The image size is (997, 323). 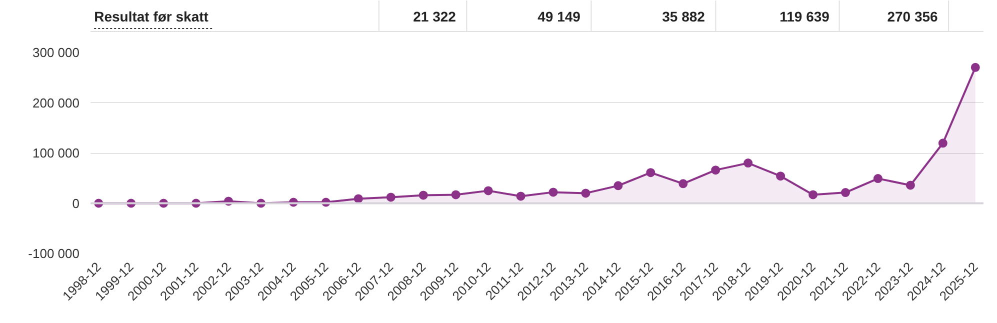 What do you see at coordinates (559, 16) in the screenshot?
I see `text: 49 149` at bounding box center [559, 16].